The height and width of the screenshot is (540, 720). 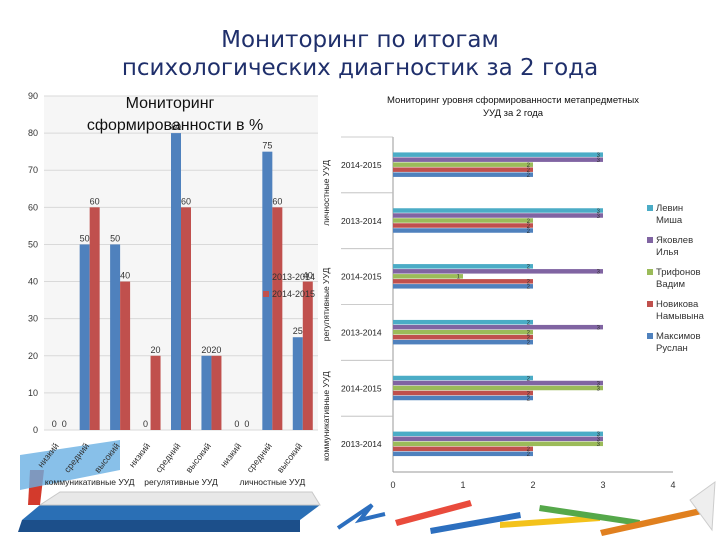 I want to click on data-label: 25, so click(x=298, y=331).